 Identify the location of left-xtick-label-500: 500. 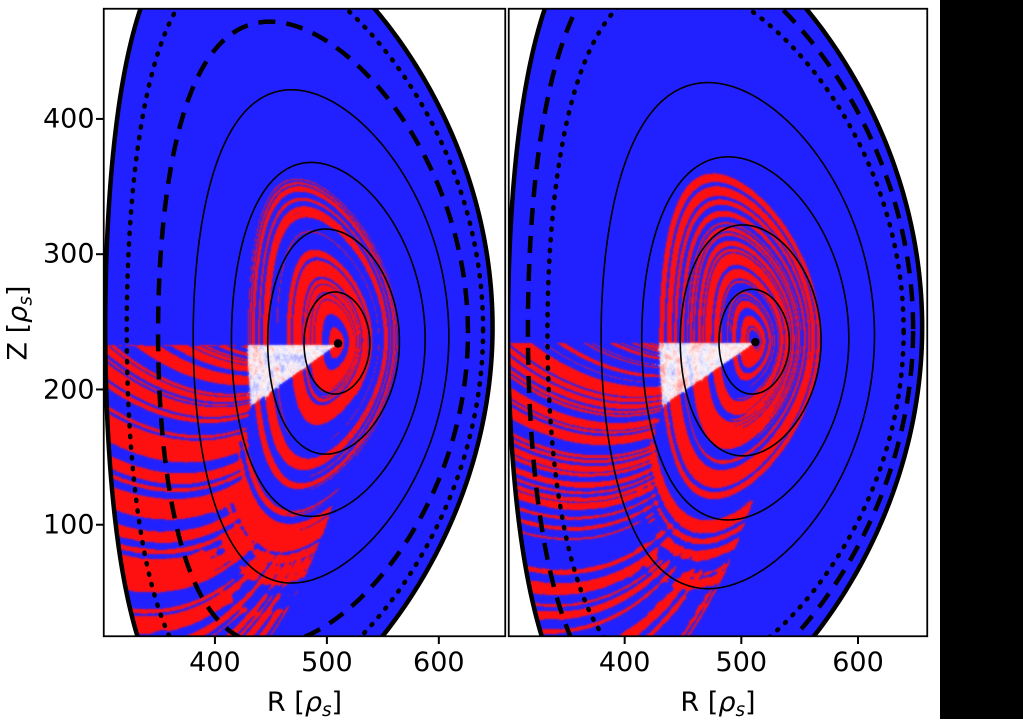
(327, 662).